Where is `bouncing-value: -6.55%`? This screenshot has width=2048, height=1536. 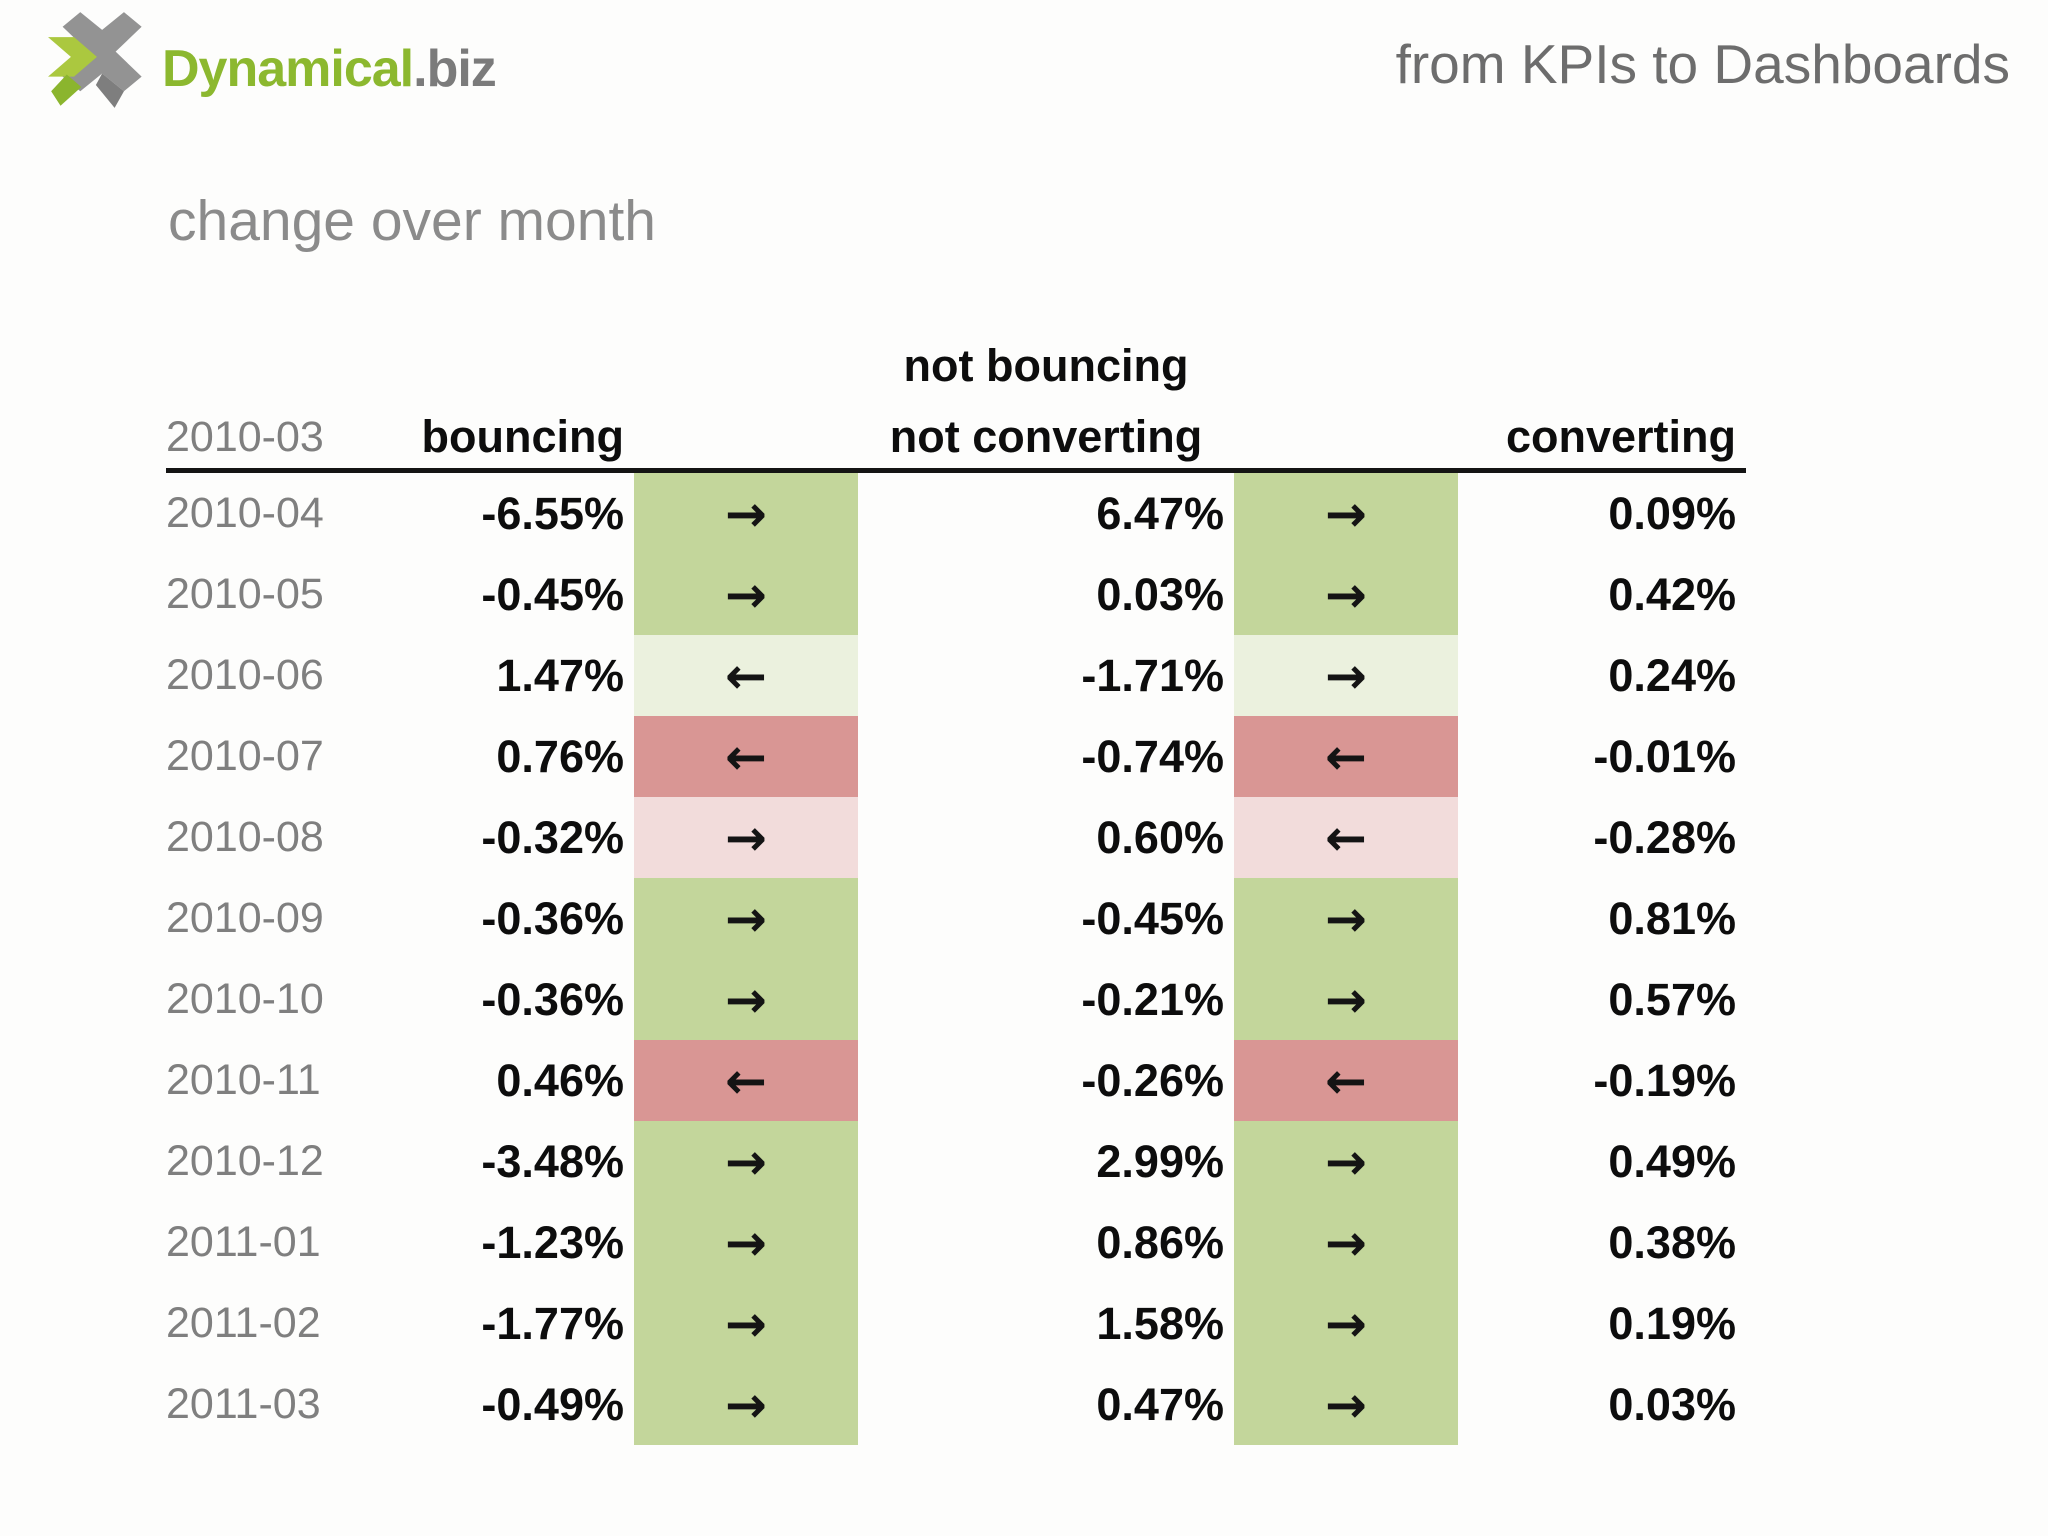
bouncing-value: -6.55% is located at coordinates (552, 513).